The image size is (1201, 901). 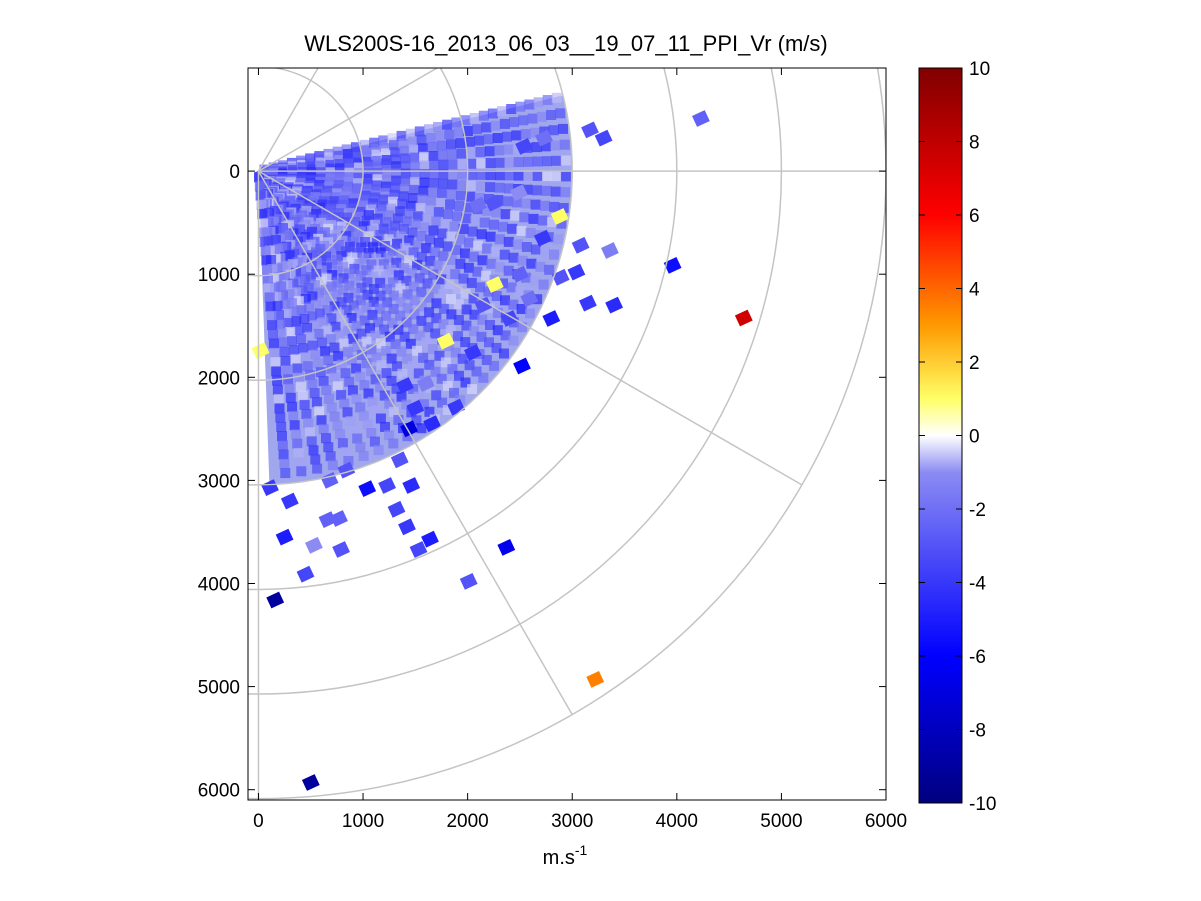 What do you see at coordinates (614, 305) in the screenshot?
I see `data-cell` at bounding box center [614, 305].